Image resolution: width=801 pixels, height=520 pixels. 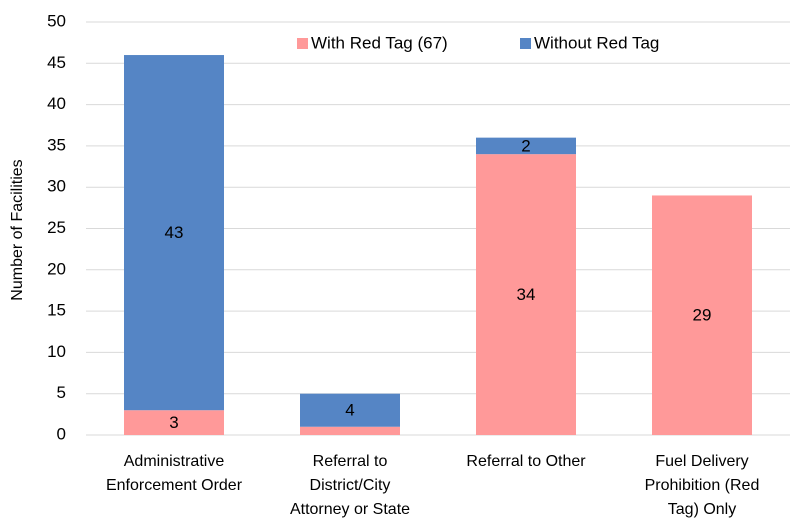 I want to click on data-label: 34, so click(x=526, y=294).